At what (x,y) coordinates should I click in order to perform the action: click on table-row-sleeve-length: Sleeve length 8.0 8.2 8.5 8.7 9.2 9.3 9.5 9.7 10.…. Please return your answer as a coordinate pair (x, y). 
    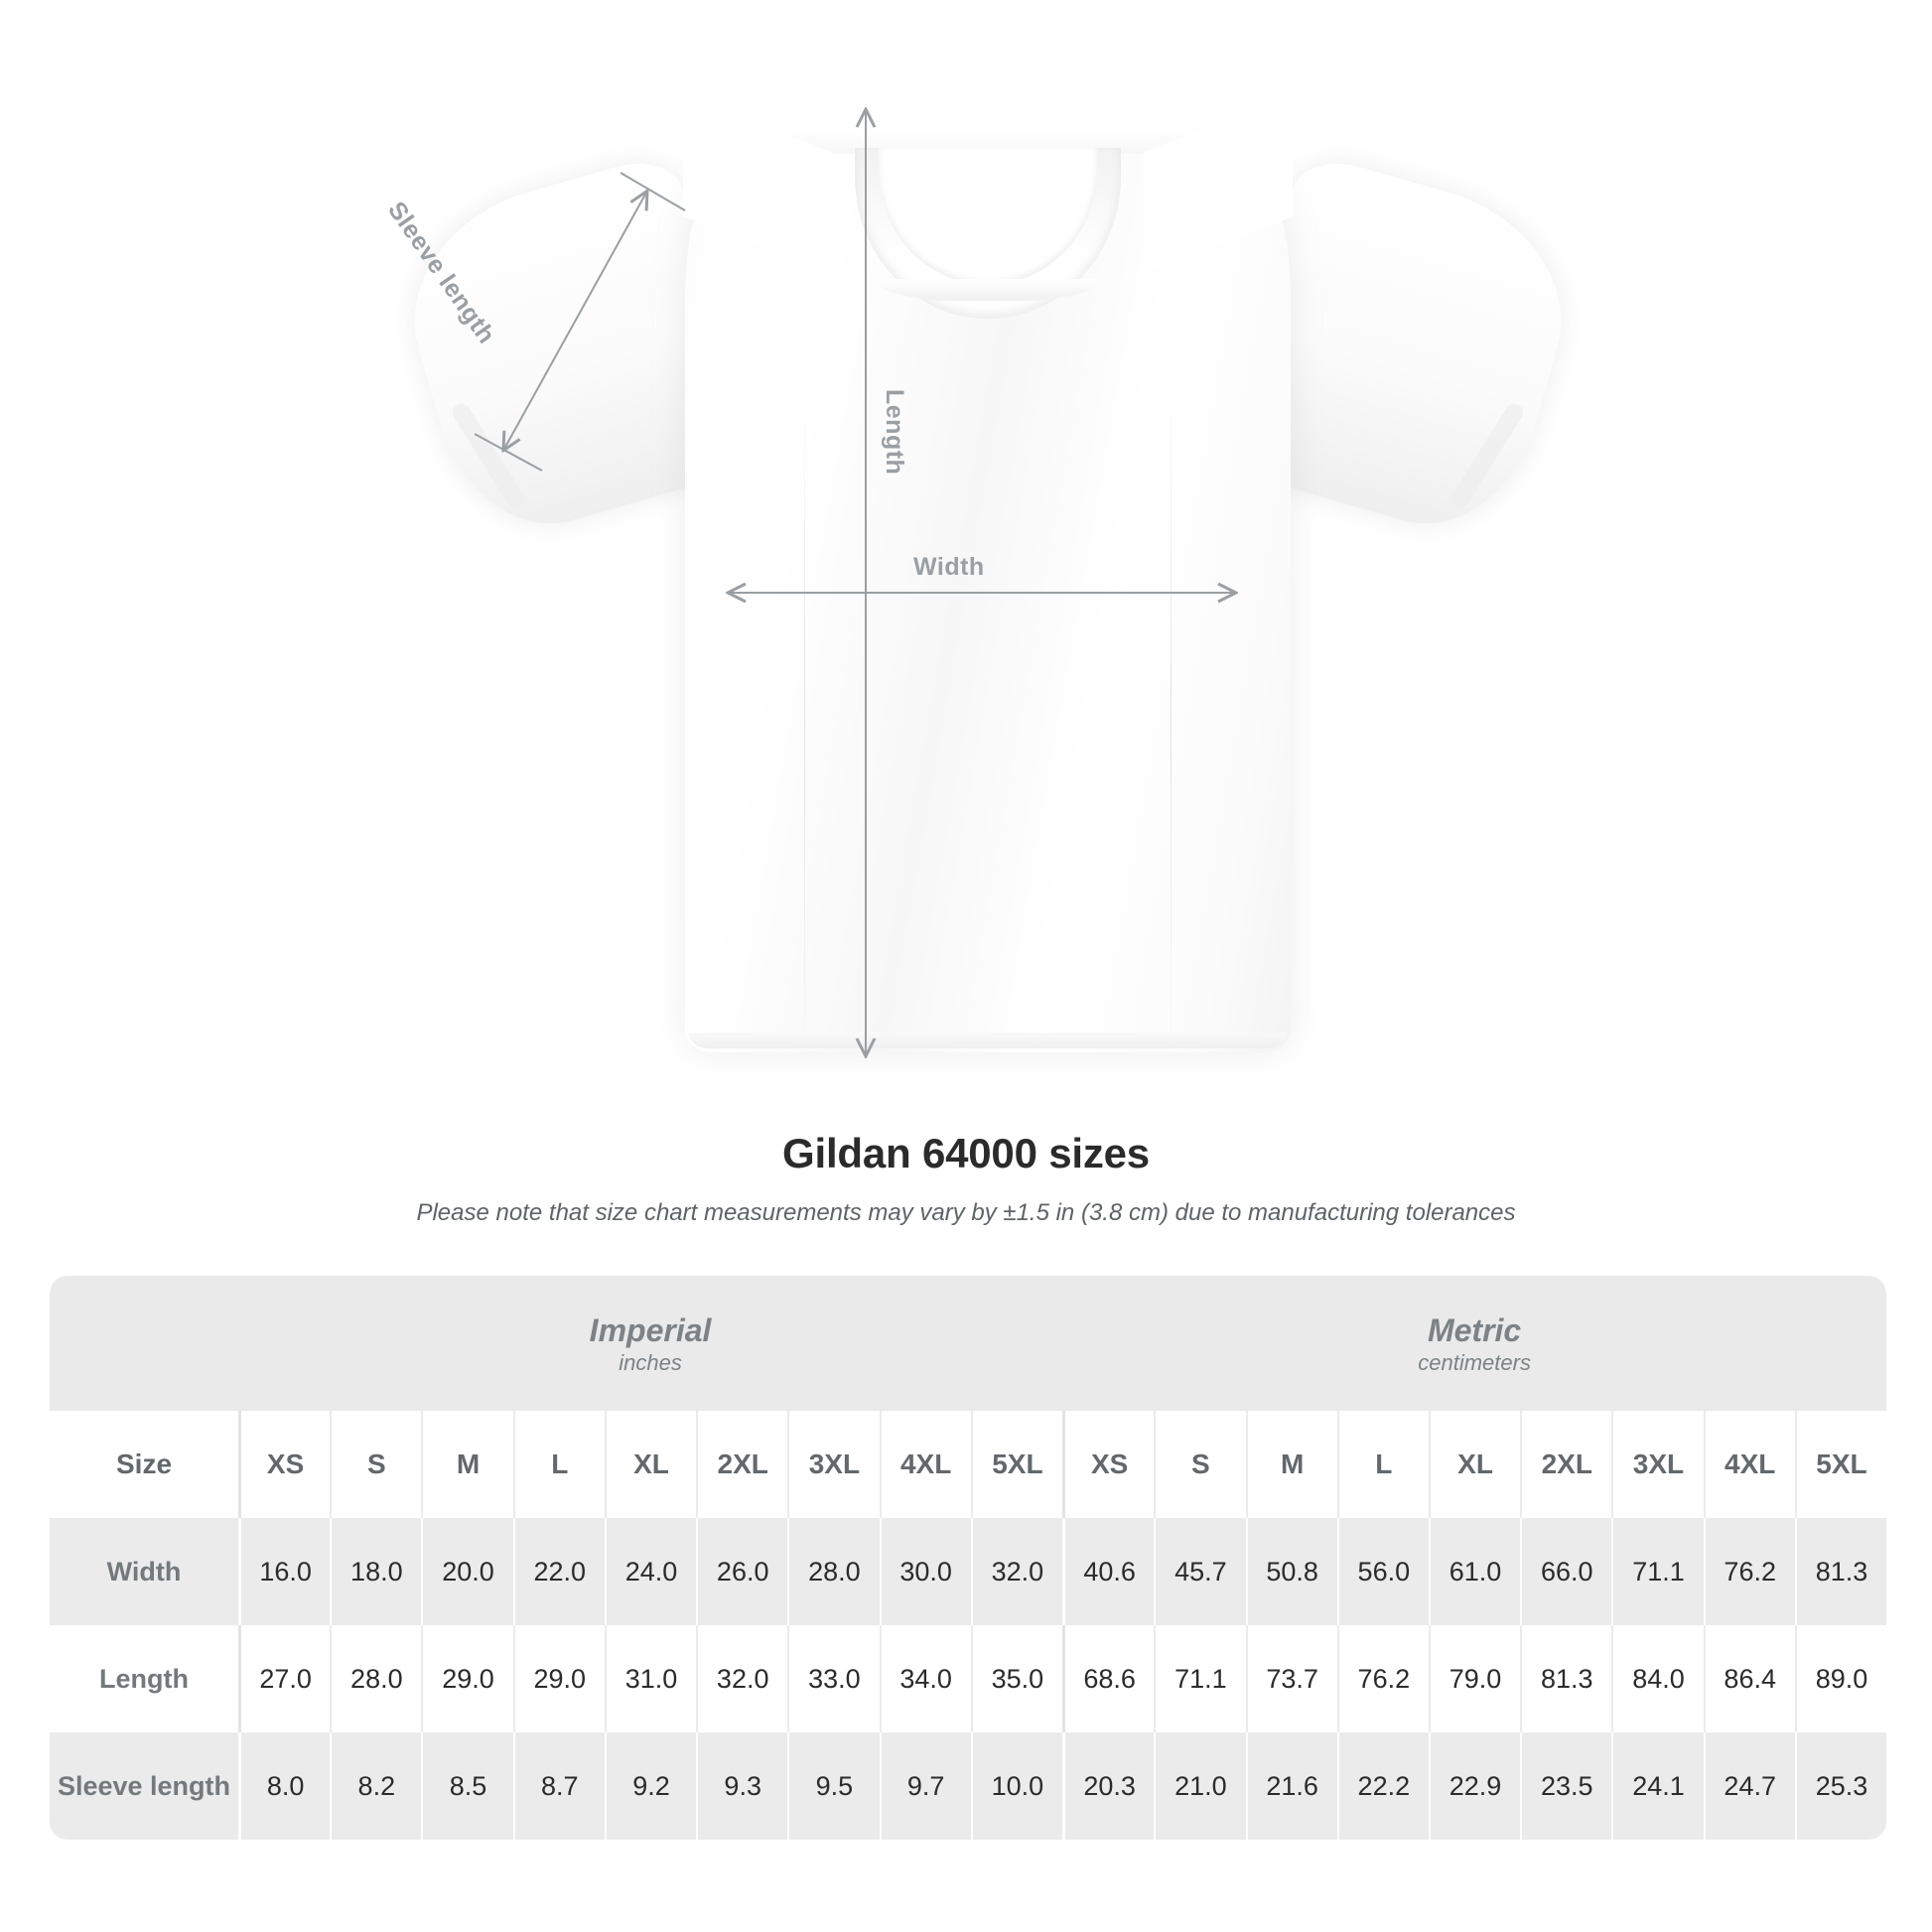
    Looking at the image, I should click on (968, 1786).